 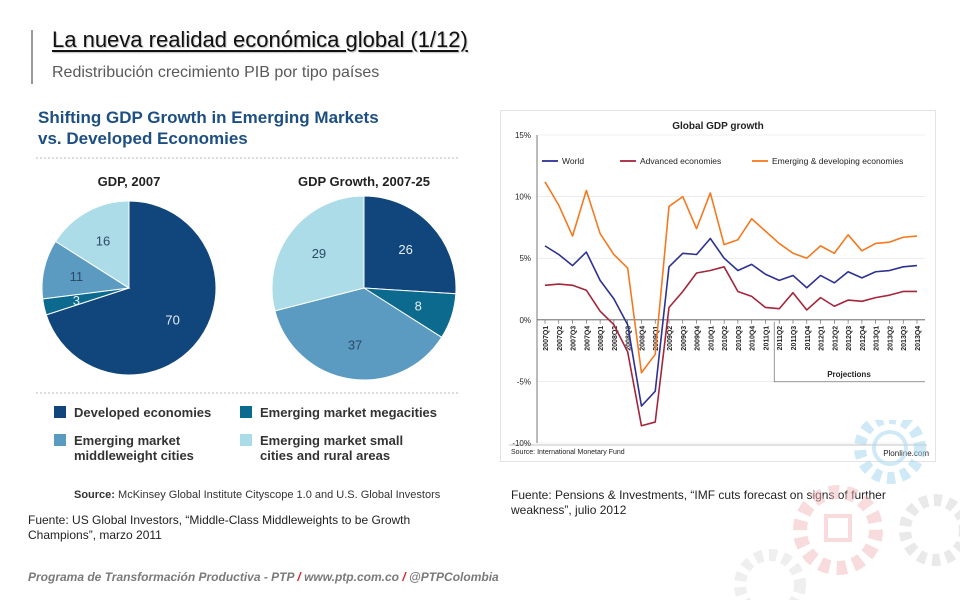 What do you see at coordinates (77, 276) in the screenshot?
I see `pie-slice-label: 11` at bounding box center [77, 276].